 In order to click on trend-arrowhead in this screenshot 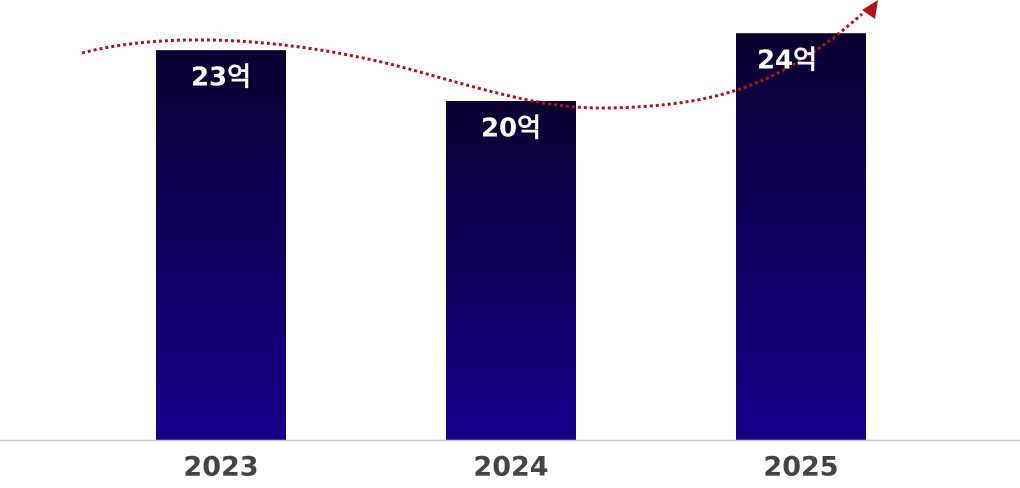, I will do `click(870, 9)`.